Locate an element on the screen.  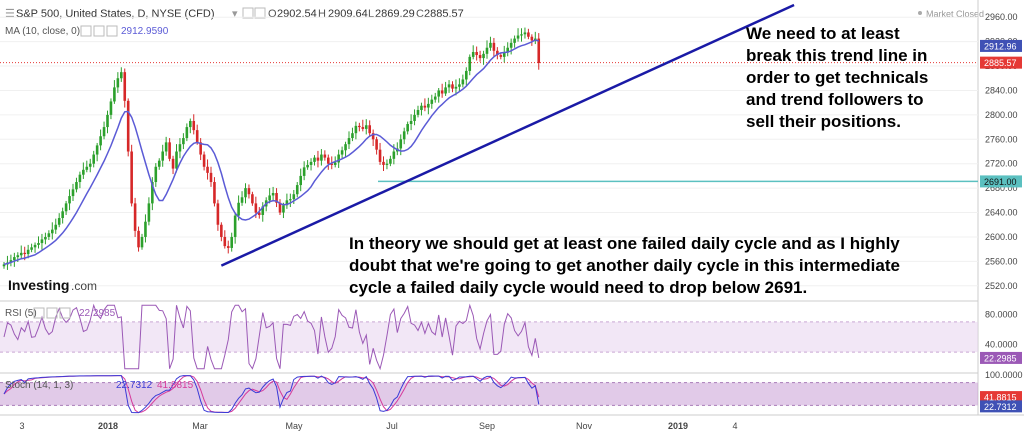
time-tick-label: Mar is located at coordinates (200, 426).